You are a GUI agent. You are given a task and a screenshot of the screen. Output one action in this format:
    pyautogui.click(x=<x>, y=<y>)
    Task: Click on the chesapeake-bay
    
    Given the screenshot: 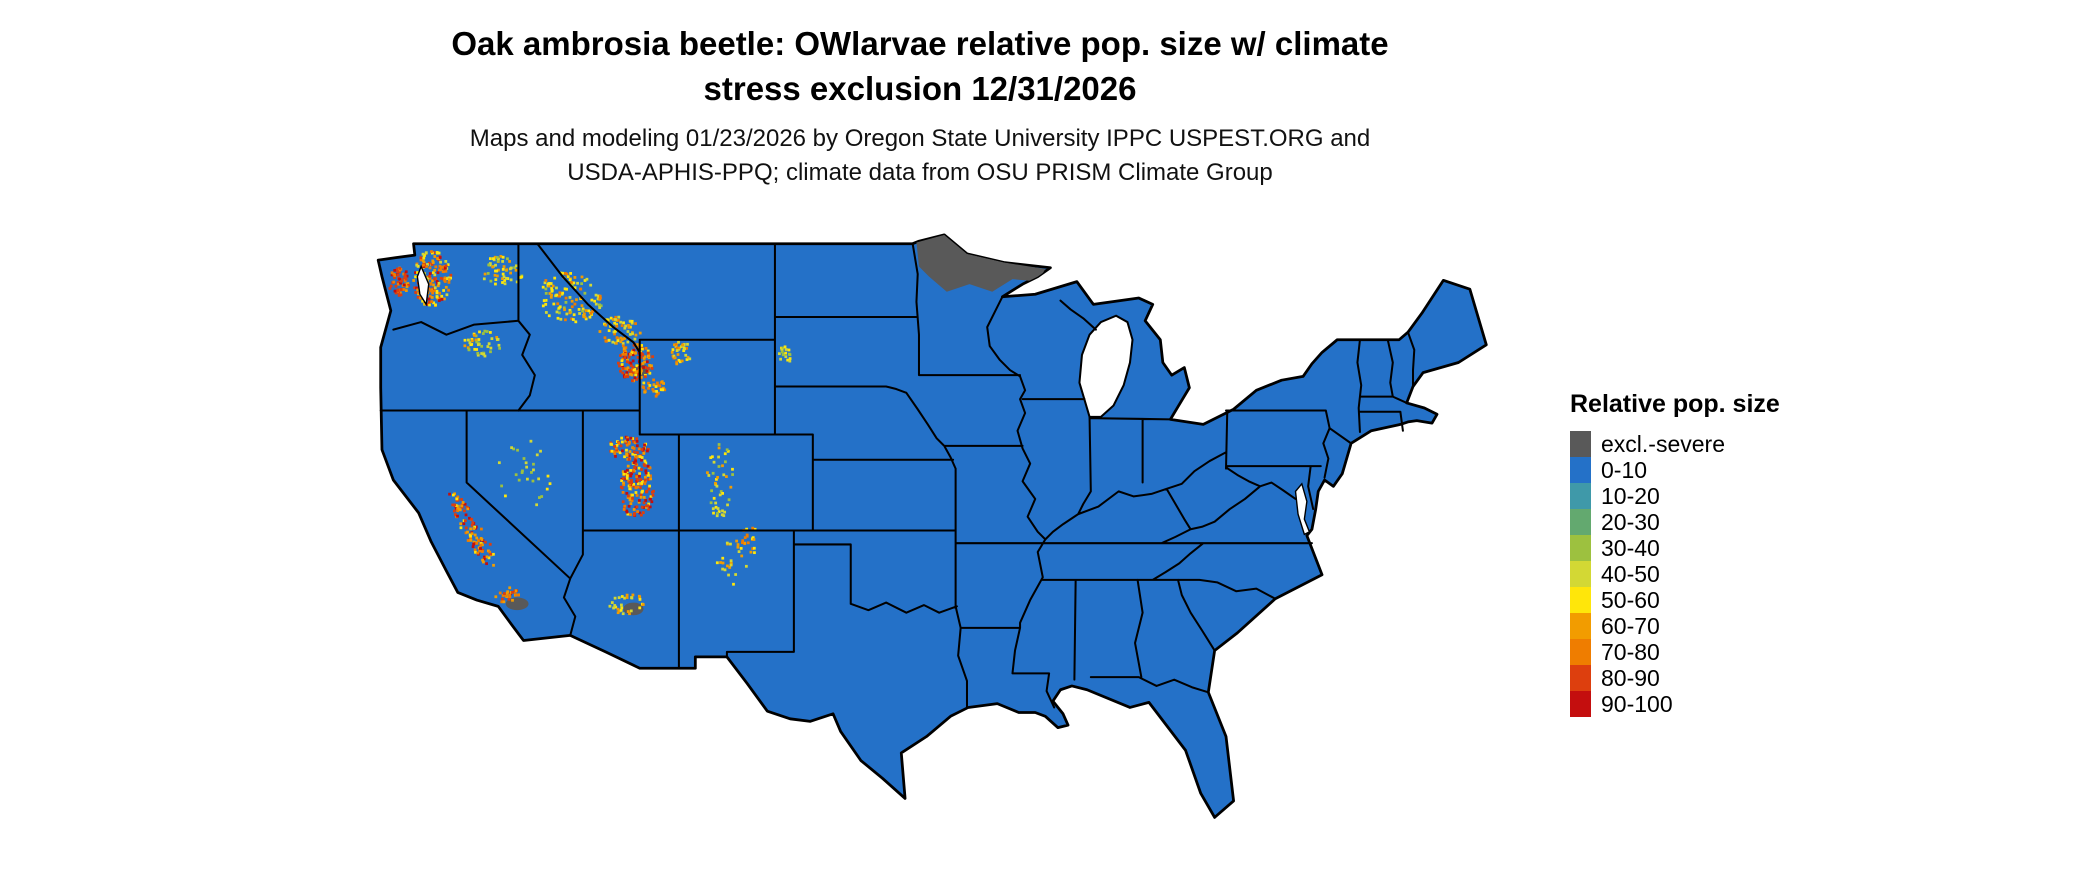 What is the action you would take?
    pyautogui.click(x=1302, y=509)
    